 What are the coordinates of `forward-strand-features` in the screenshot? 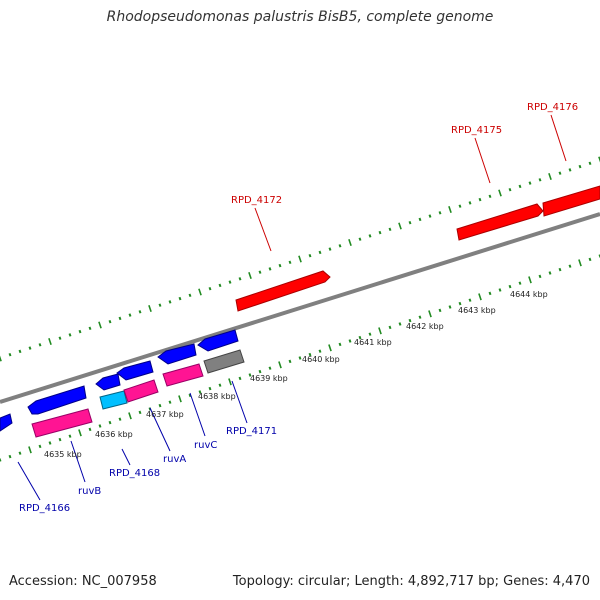 It's located at (417, 248).